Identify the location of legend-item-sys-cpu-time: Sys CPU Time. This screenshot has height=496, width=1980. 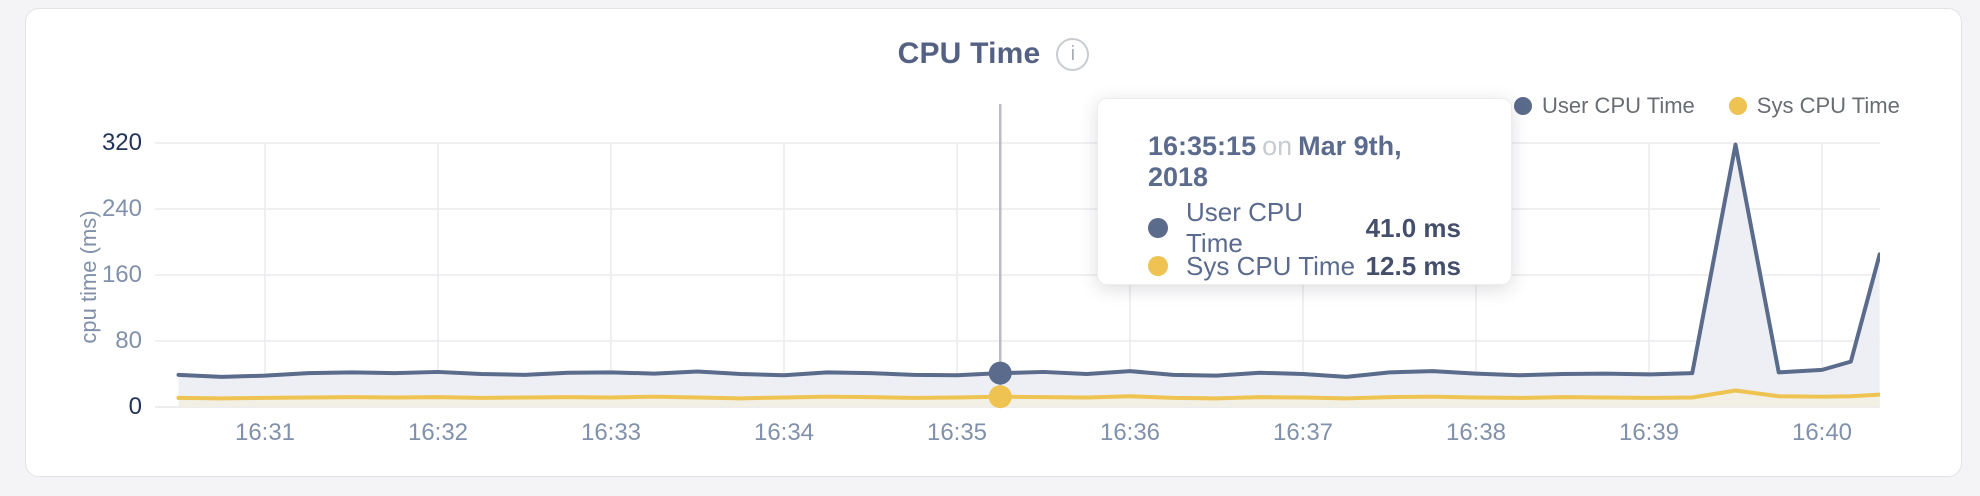
(1814, 106).